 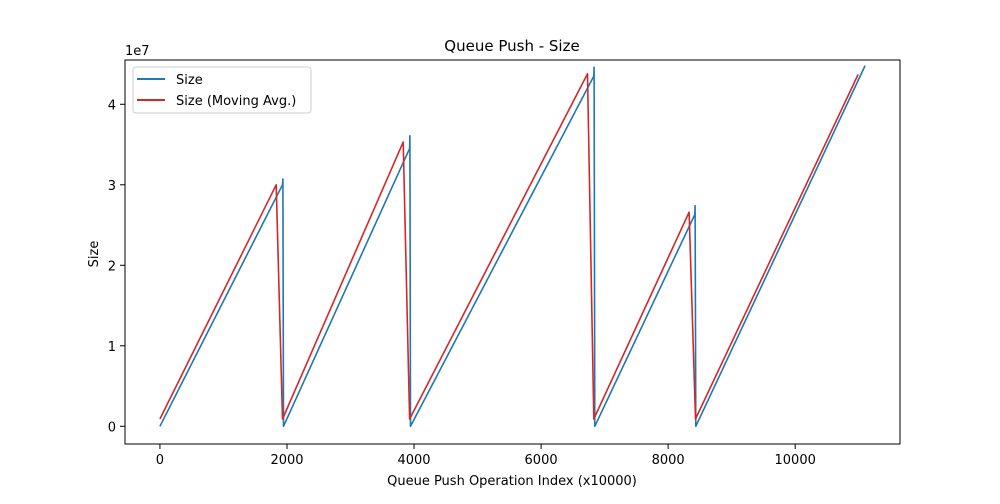 I want to click on chart-legend: Size Size (Moving Avg.), so click(x=222, y=90).